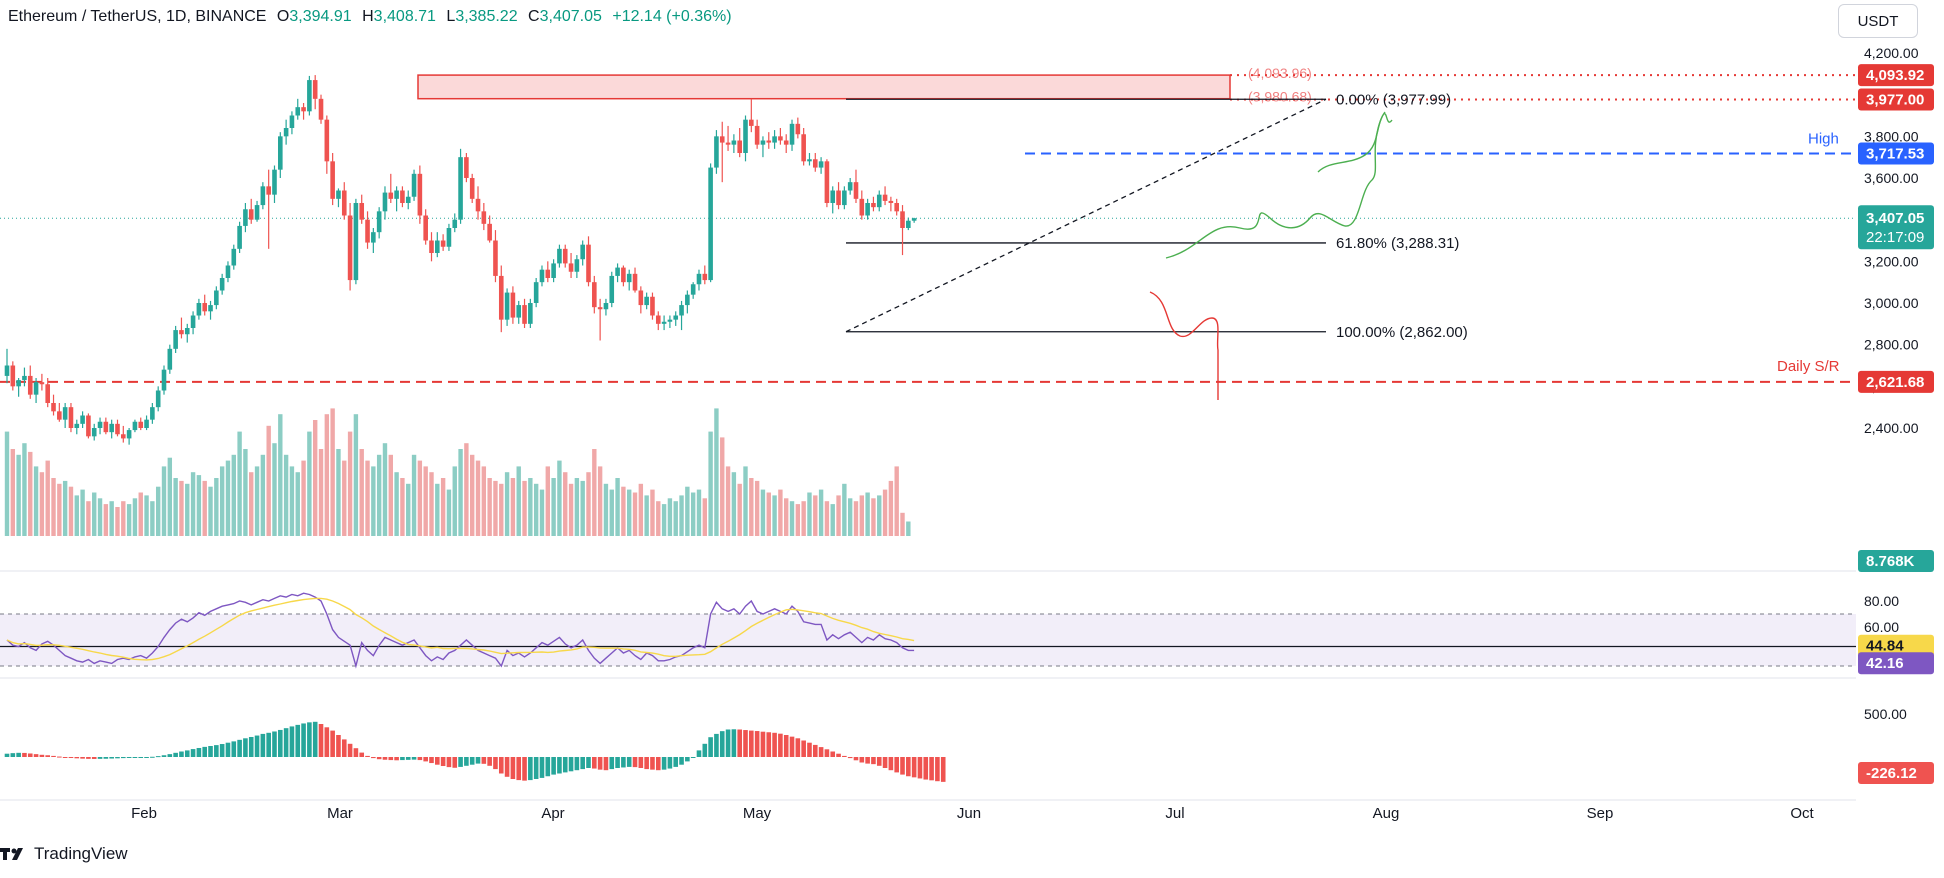  I want to click on time-axis-label: Feb, so click(144, 813).